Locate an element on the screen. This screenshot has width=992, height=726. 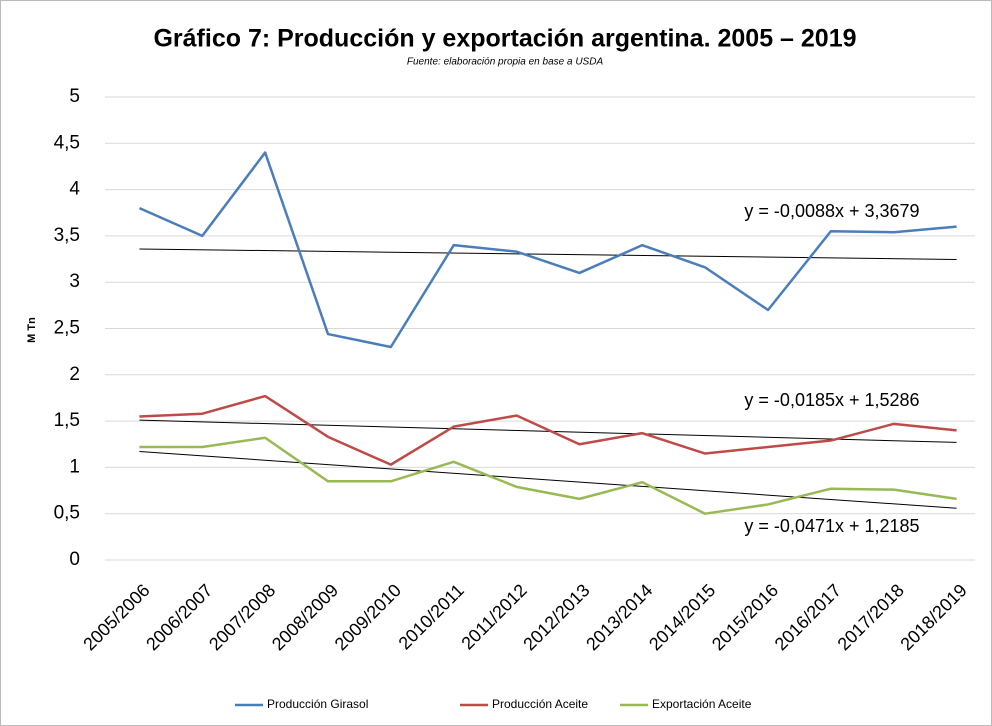
y-tick-label: 3 is located at coordinates (74, 281).